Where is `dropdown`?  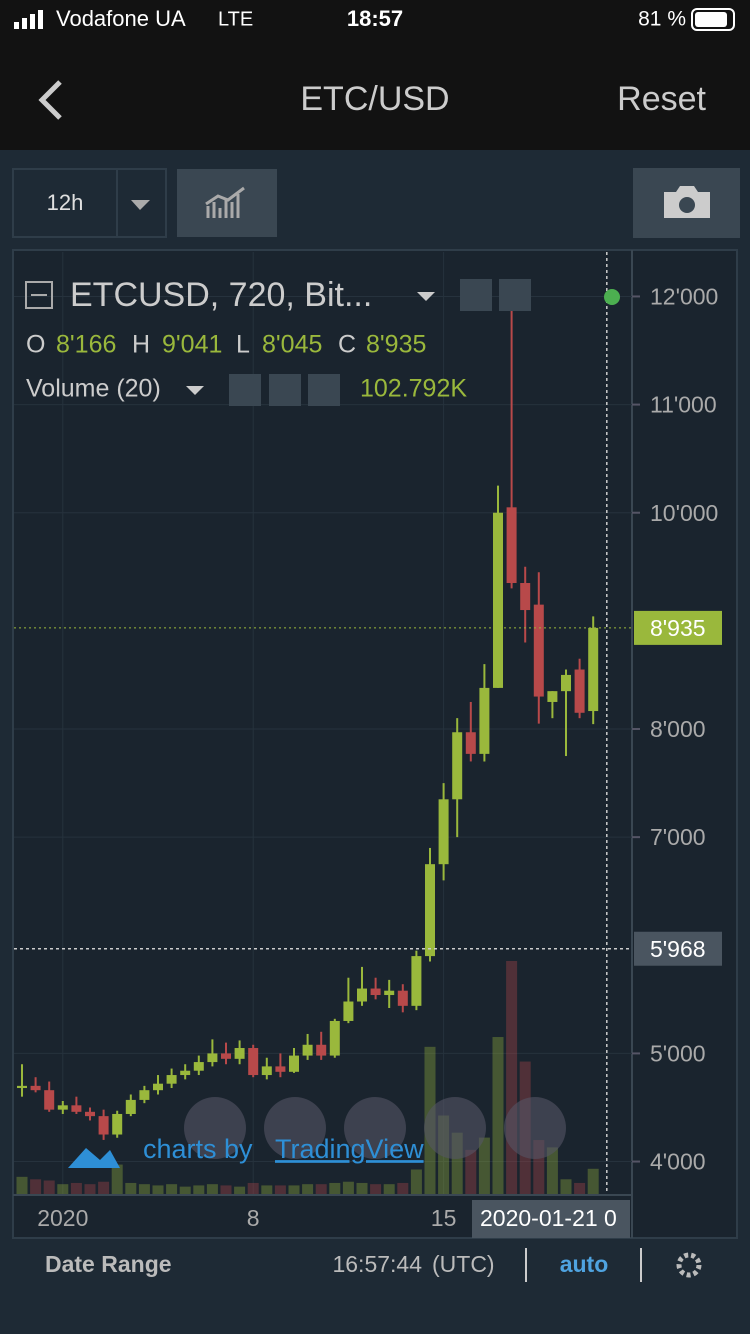
dropdown is located at coordinates (140, 205).